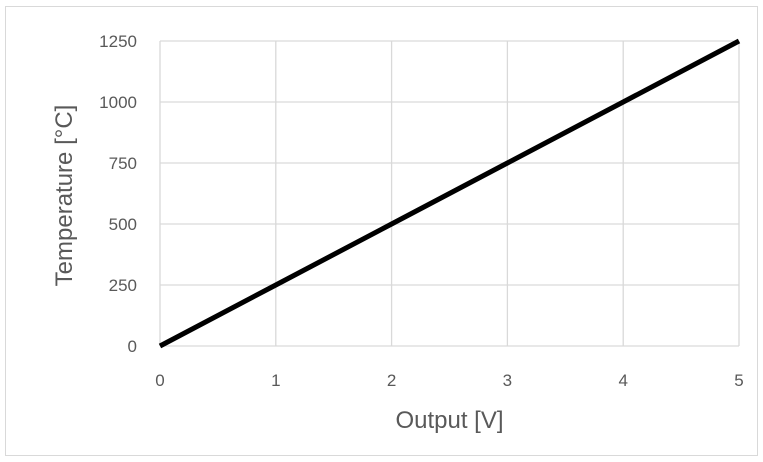  Describe the element at coordinates (123, 224) in the screenshot. I see `y-tick-label: 500` at that location.